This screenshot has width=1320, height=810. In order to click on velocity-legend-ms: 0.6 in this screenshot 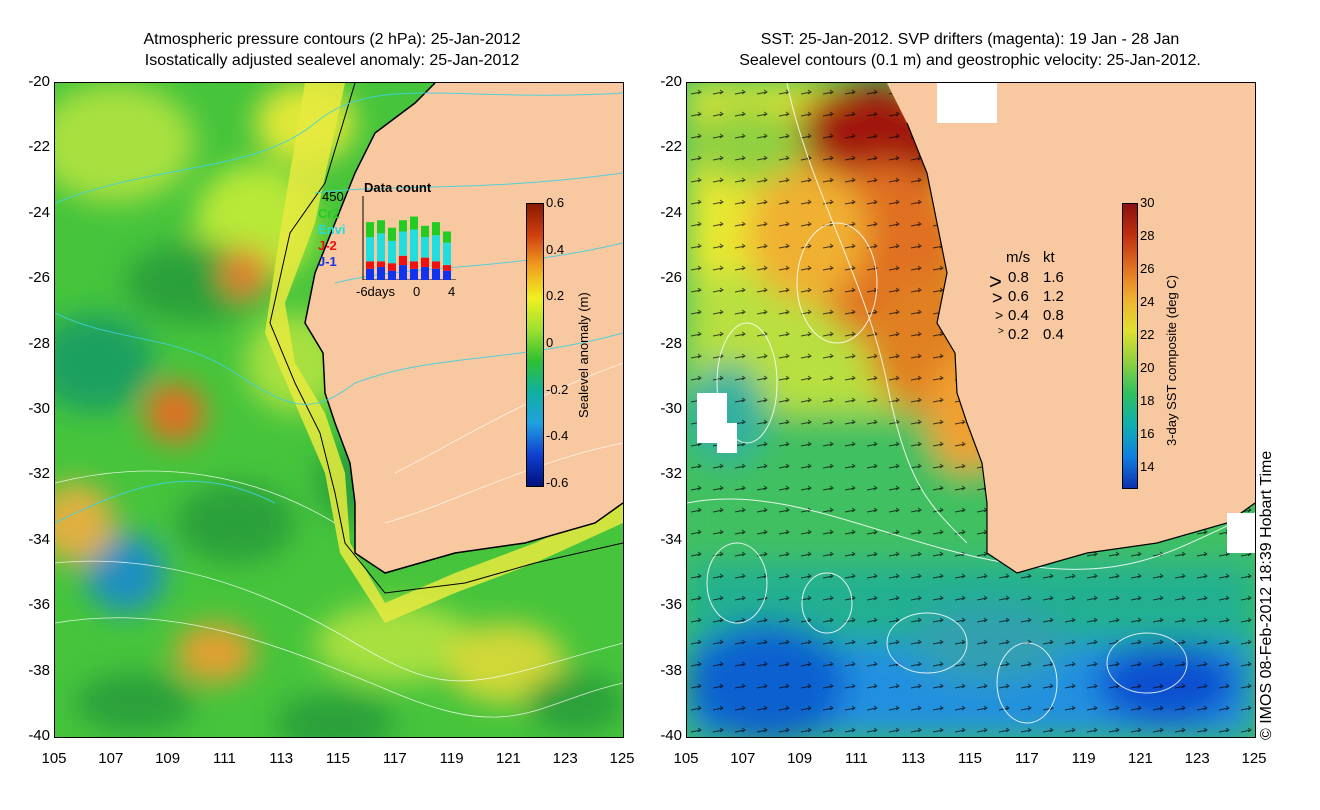, I will do `click(1018, 296)`.